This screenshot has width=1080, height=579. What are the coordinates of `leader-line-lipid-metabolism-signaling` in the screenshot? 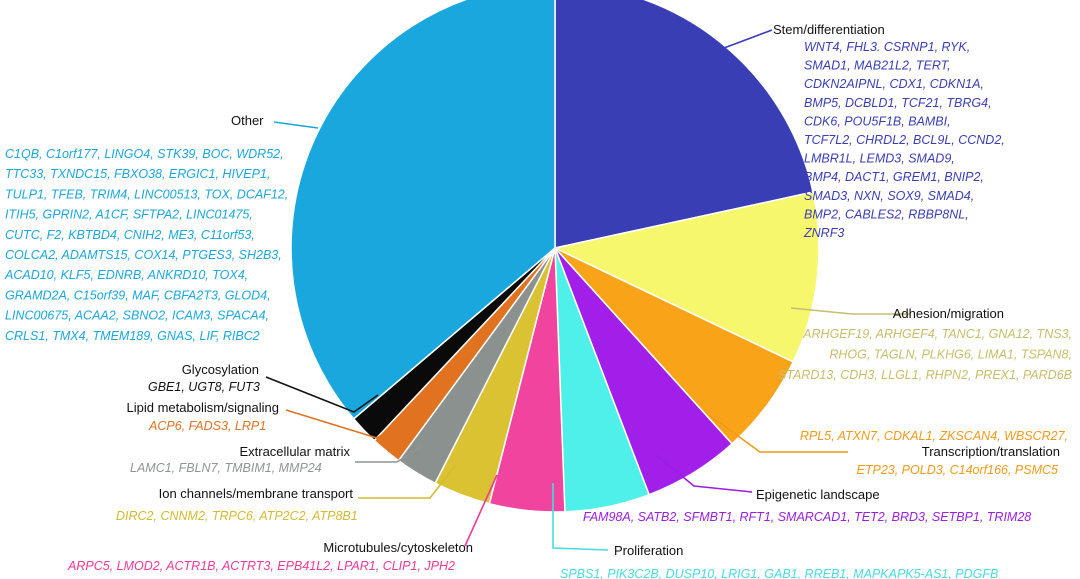 It's located at (342, 424).